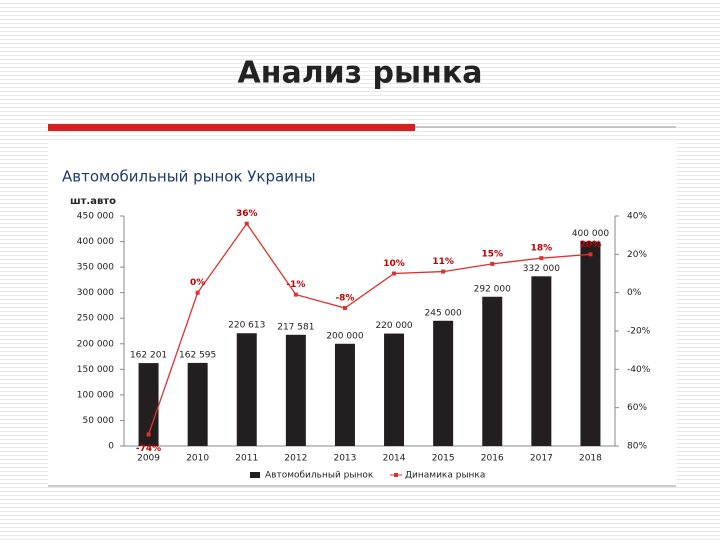  What do you see at coordinates (639, 332) in the screenshot?
I see `y2-tick-label: -20%` at bounding box center [639, 332].